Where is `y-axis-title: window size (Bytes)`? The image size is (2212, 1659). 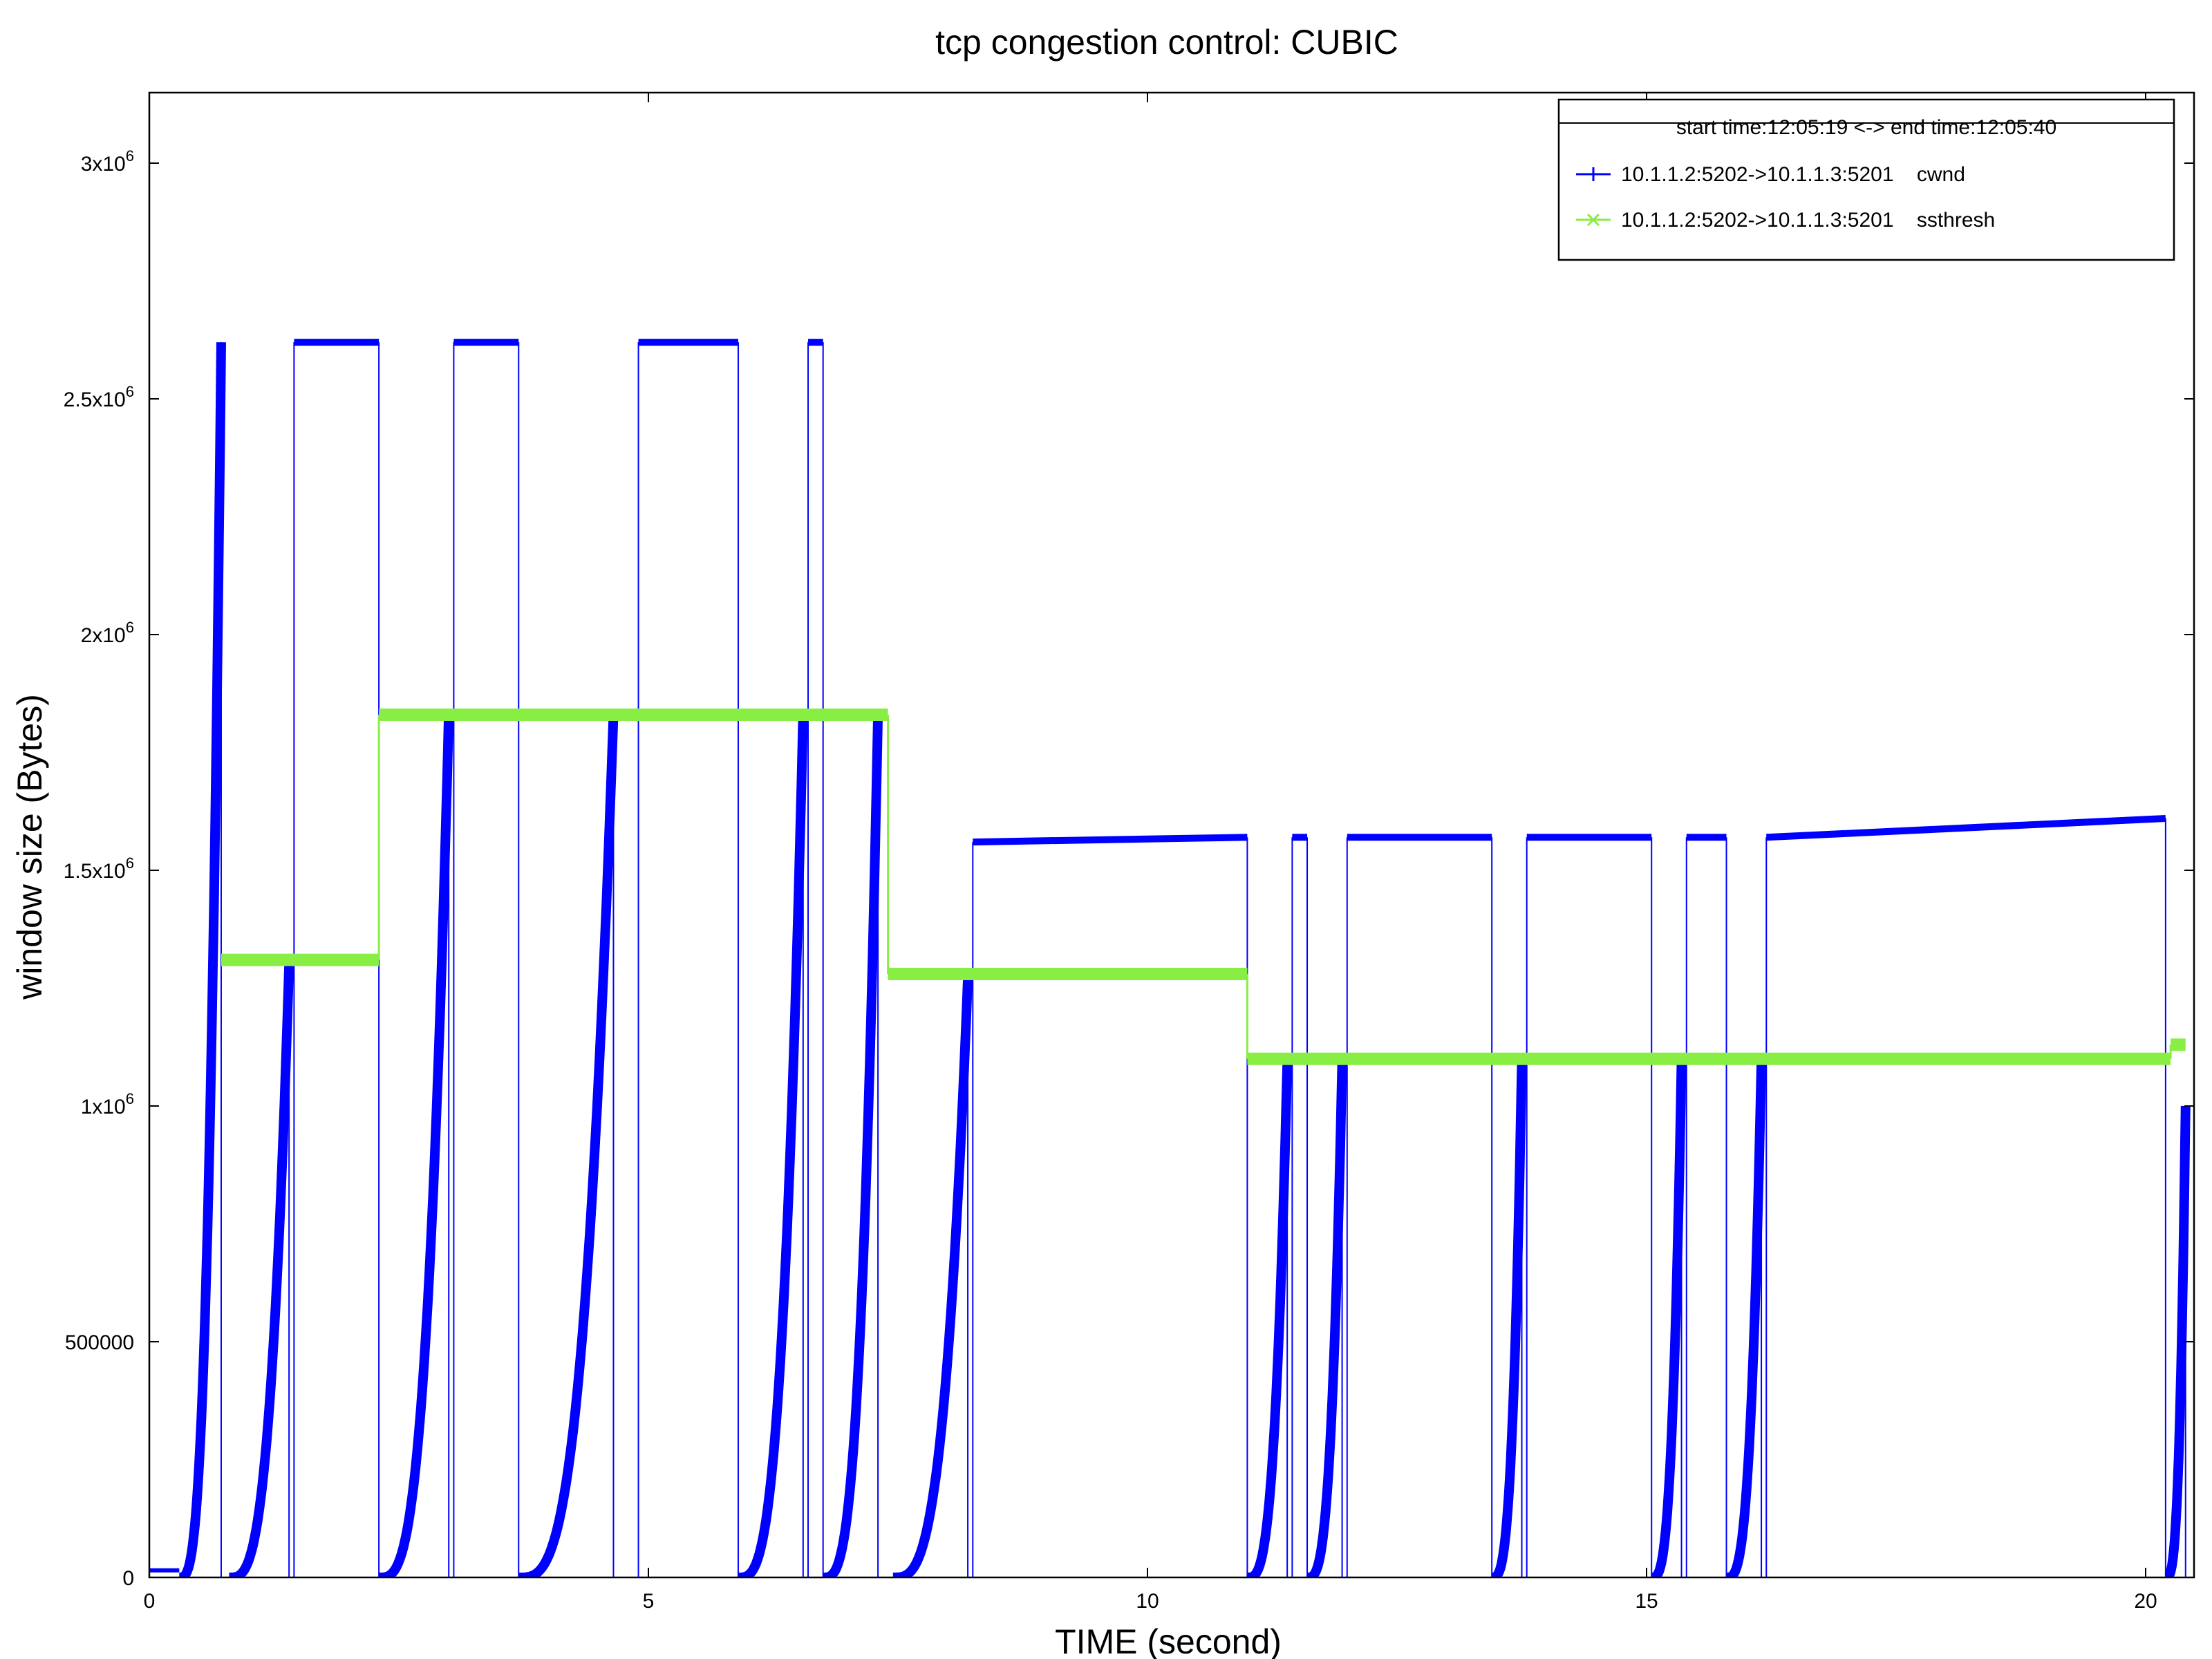
y-axis-title: window size (Bytes) is located at coordinates (29, 847).